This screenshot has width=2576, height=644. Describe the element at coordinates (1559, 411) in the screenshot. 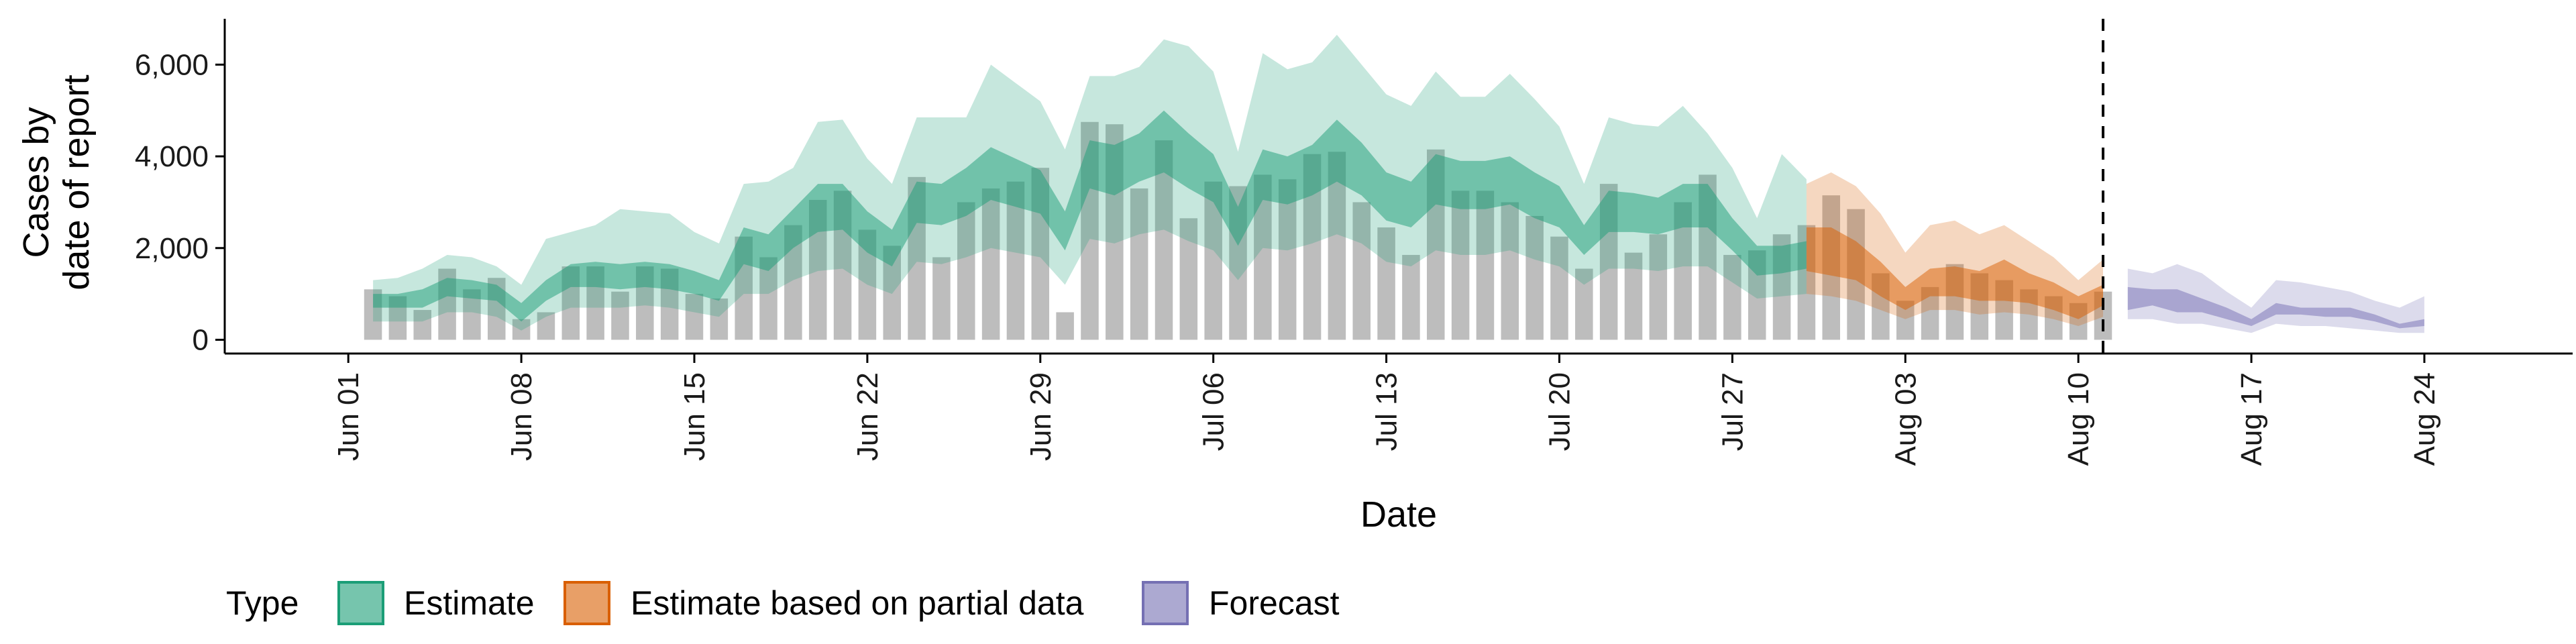

I see `x-tick-label-7: Jul 20` at that location.